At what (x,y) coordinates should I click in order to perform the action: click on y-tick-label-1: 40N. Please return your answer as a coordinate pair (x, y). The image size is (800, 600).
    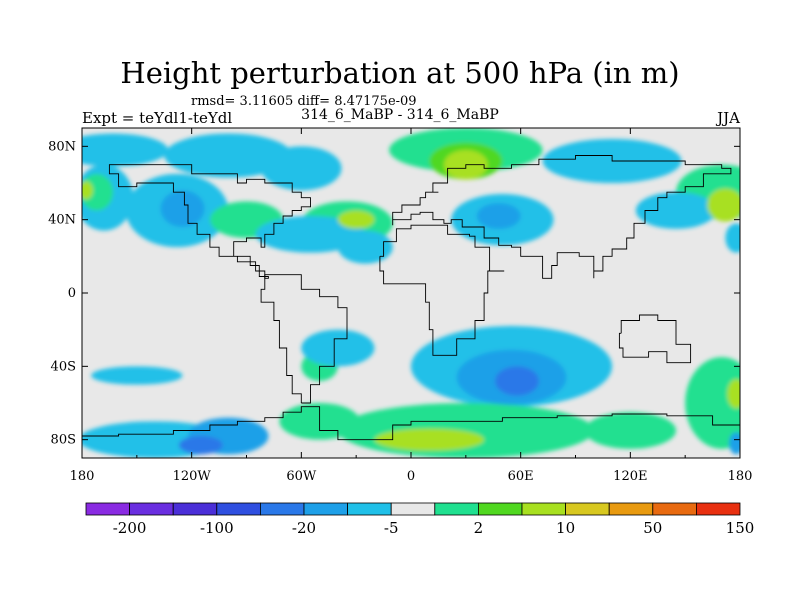
    Looking at the image, I should click on (62, 220).